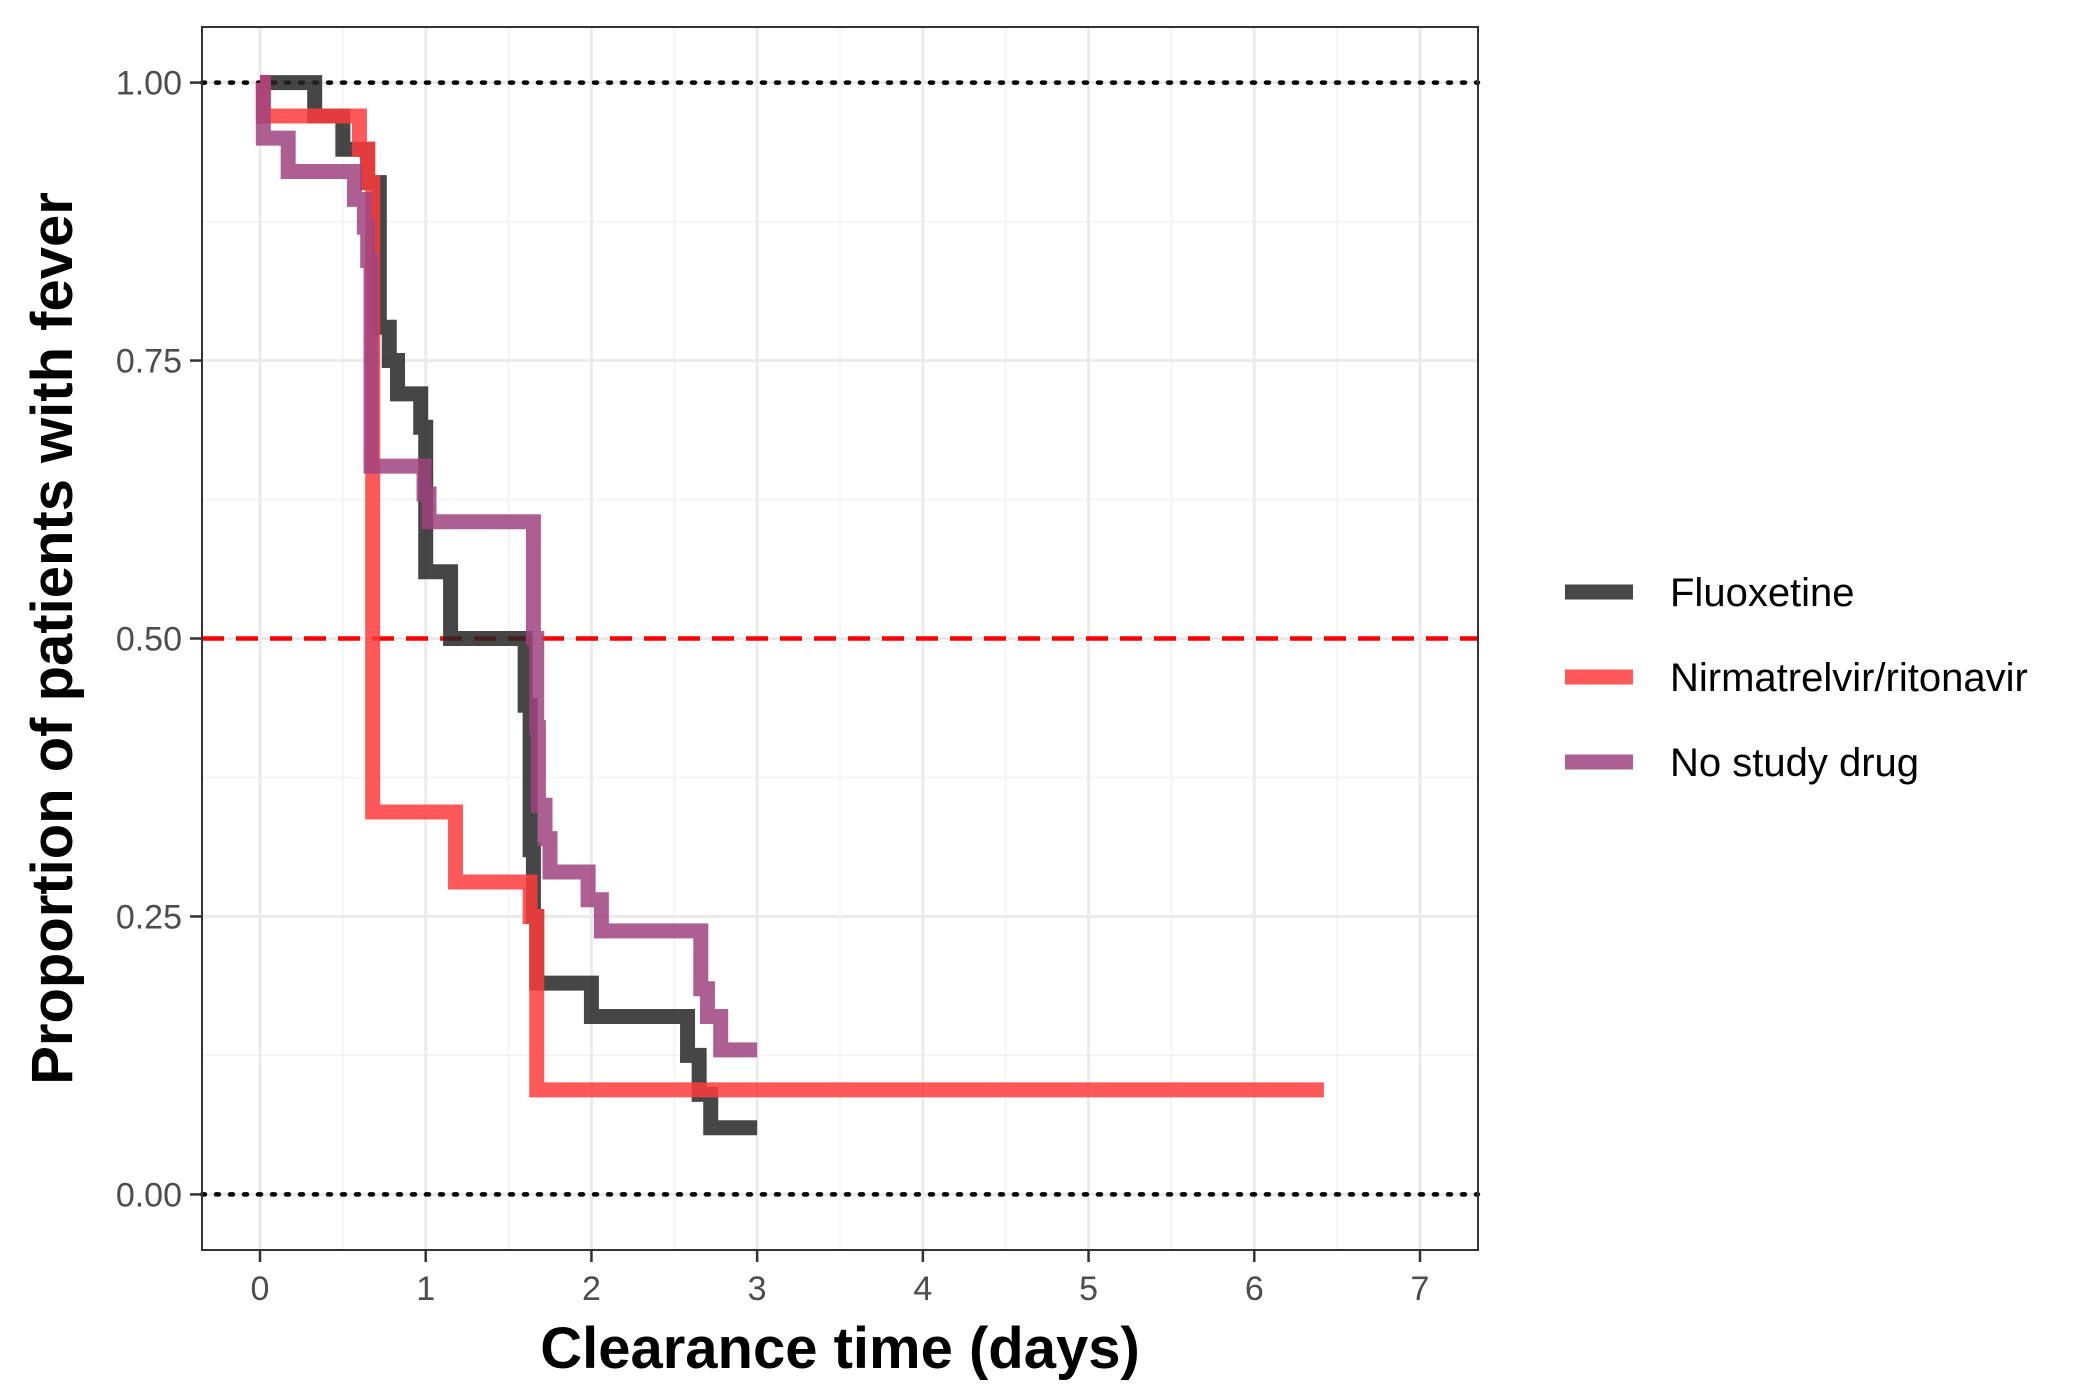 The image size is (2100, 1400). Describe the element at coordinates (149, 362) in the screenshot. I see `y-tick-label: 0.75` at that location.